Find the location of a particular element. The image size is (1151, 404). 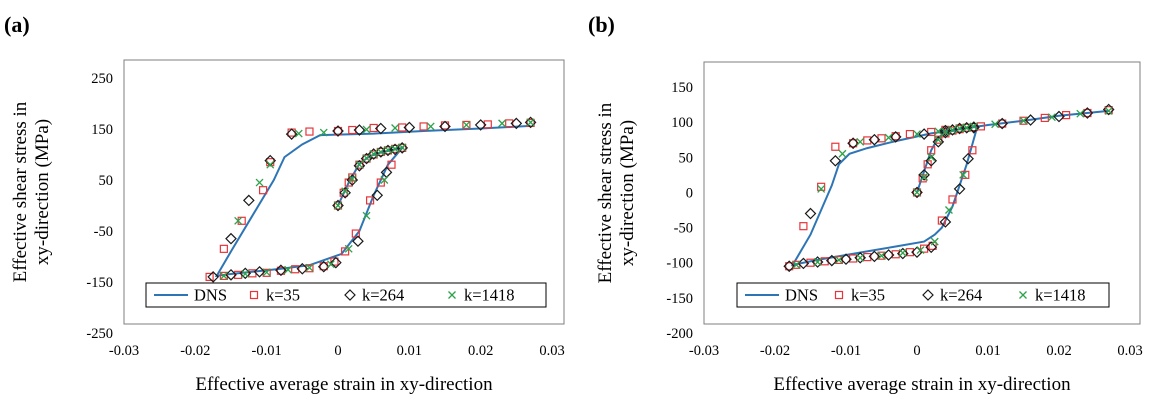

x-tick-label: 0 is located at coordinates (916, 351).